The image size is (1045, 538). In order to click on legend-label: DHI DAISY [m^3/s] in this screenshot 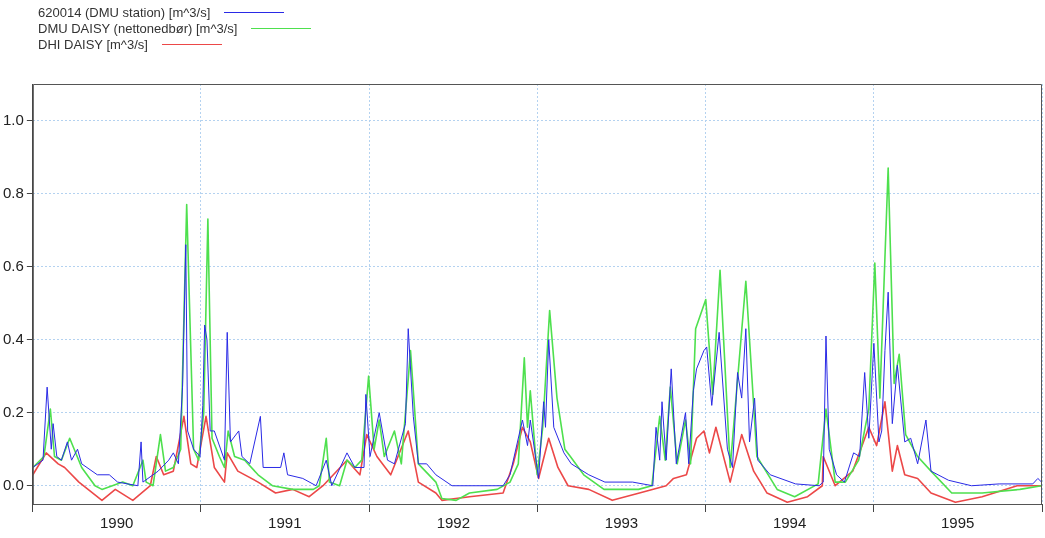, I will do `click(93, 44)`.